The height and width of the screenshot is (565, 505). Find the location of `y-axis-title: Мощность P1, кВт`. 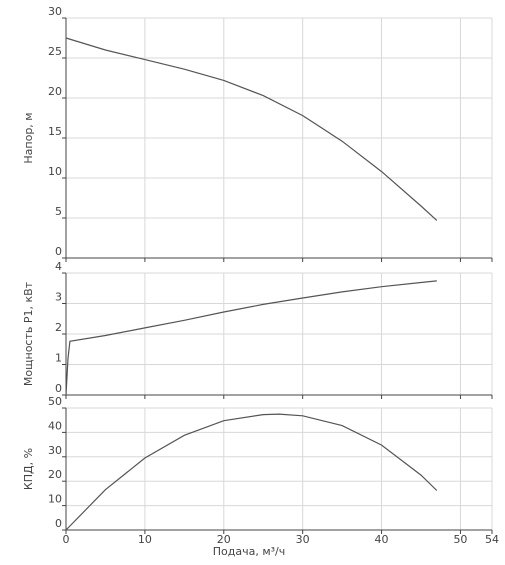

y-axis-title: Мощность P1, кВт is located at coordinates (28, 333).